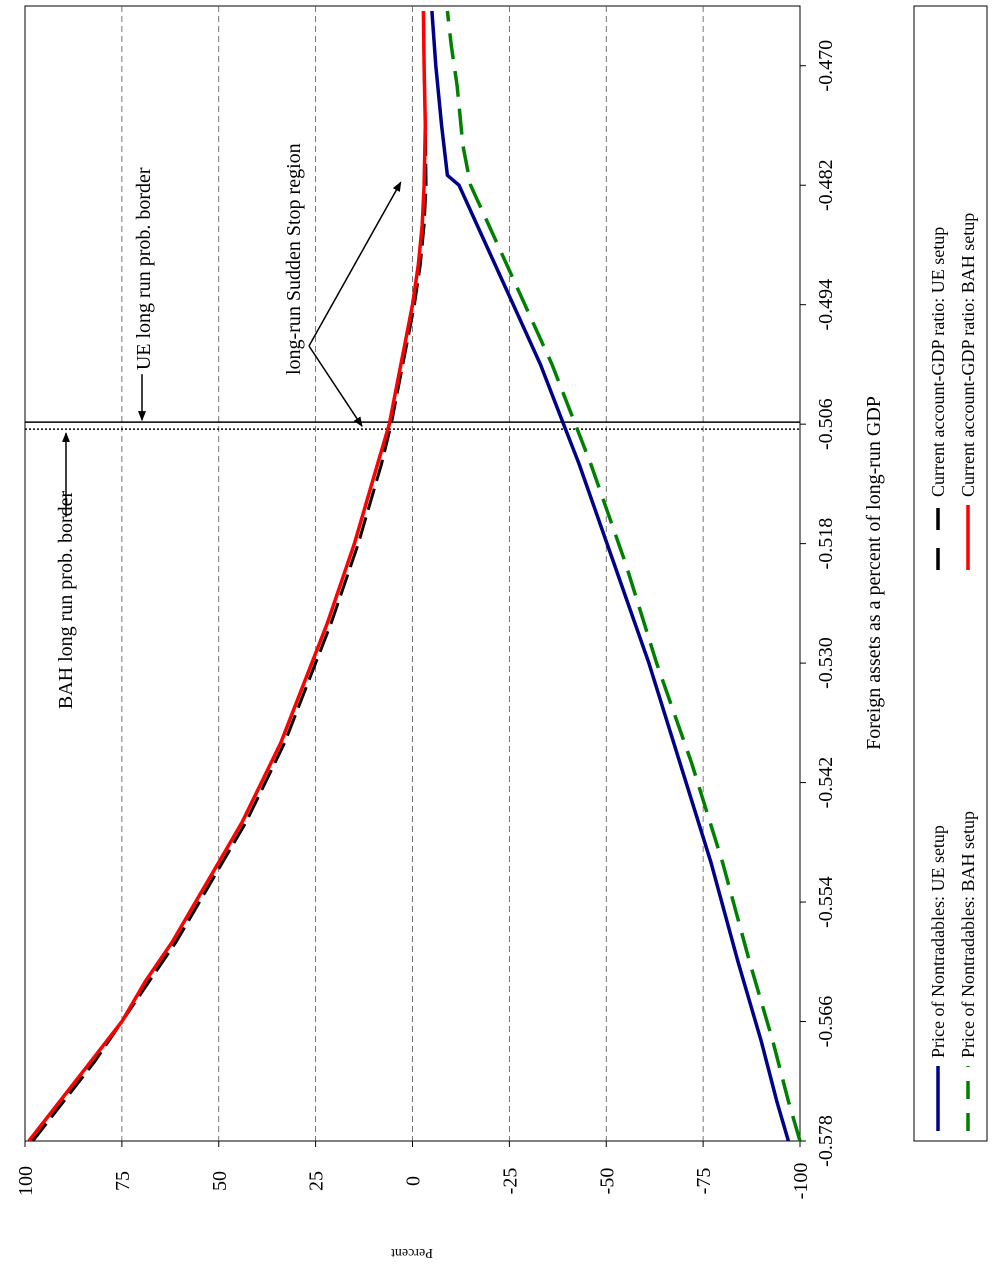 This screenshot has width=995, height=1270. Describe the element at coordinates (704, 1181) in the screenshot. I see `y-tick-label: -75` at that location.